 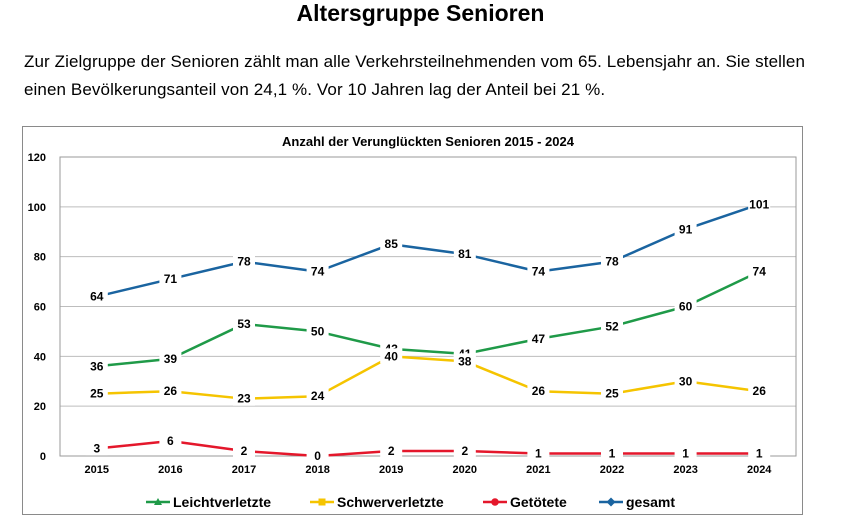 I want to click on data-label: 47, so click(x=539, y=339).